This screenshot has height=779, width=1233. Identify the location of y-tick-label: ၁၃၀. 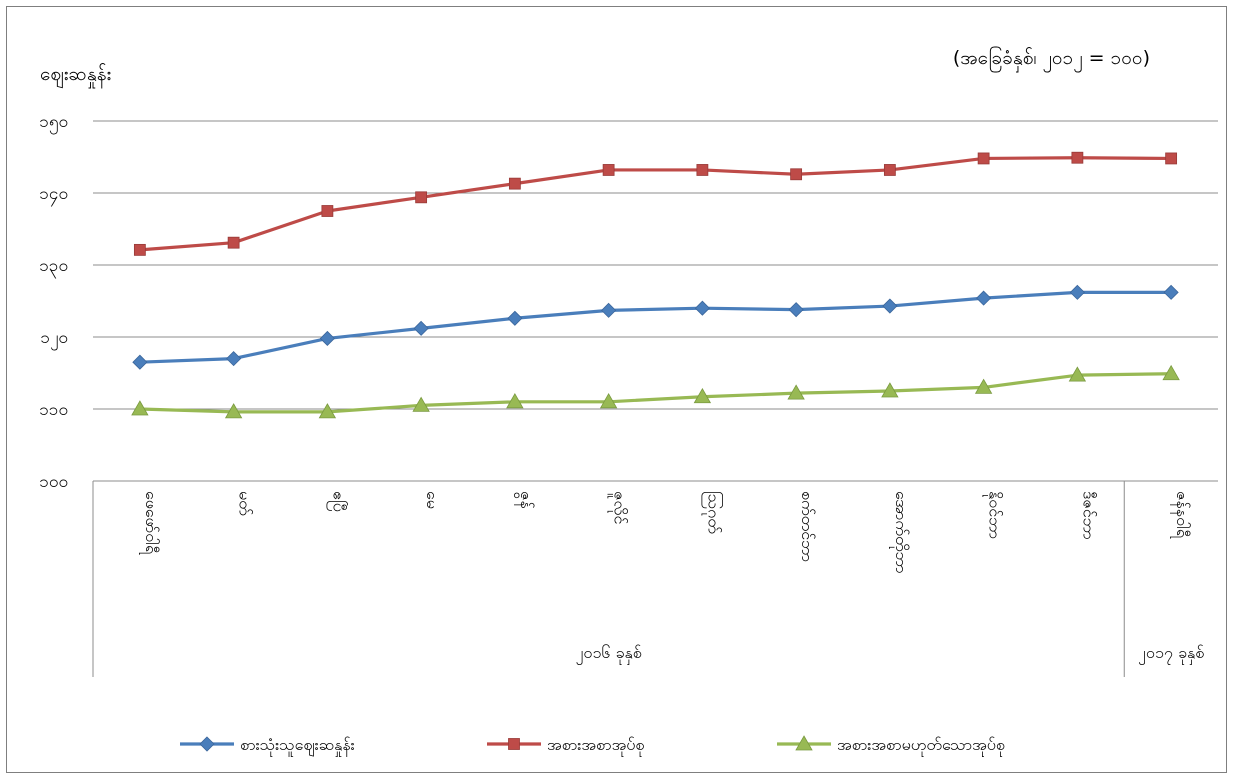
(53, 267).